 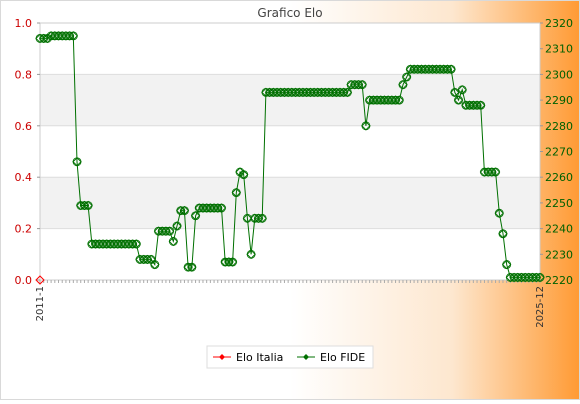 What do you see at coordinates (540, 307) in the screenshot?
I see `x-tick-label-last: 2025-12` at bounding box center [540, 307].